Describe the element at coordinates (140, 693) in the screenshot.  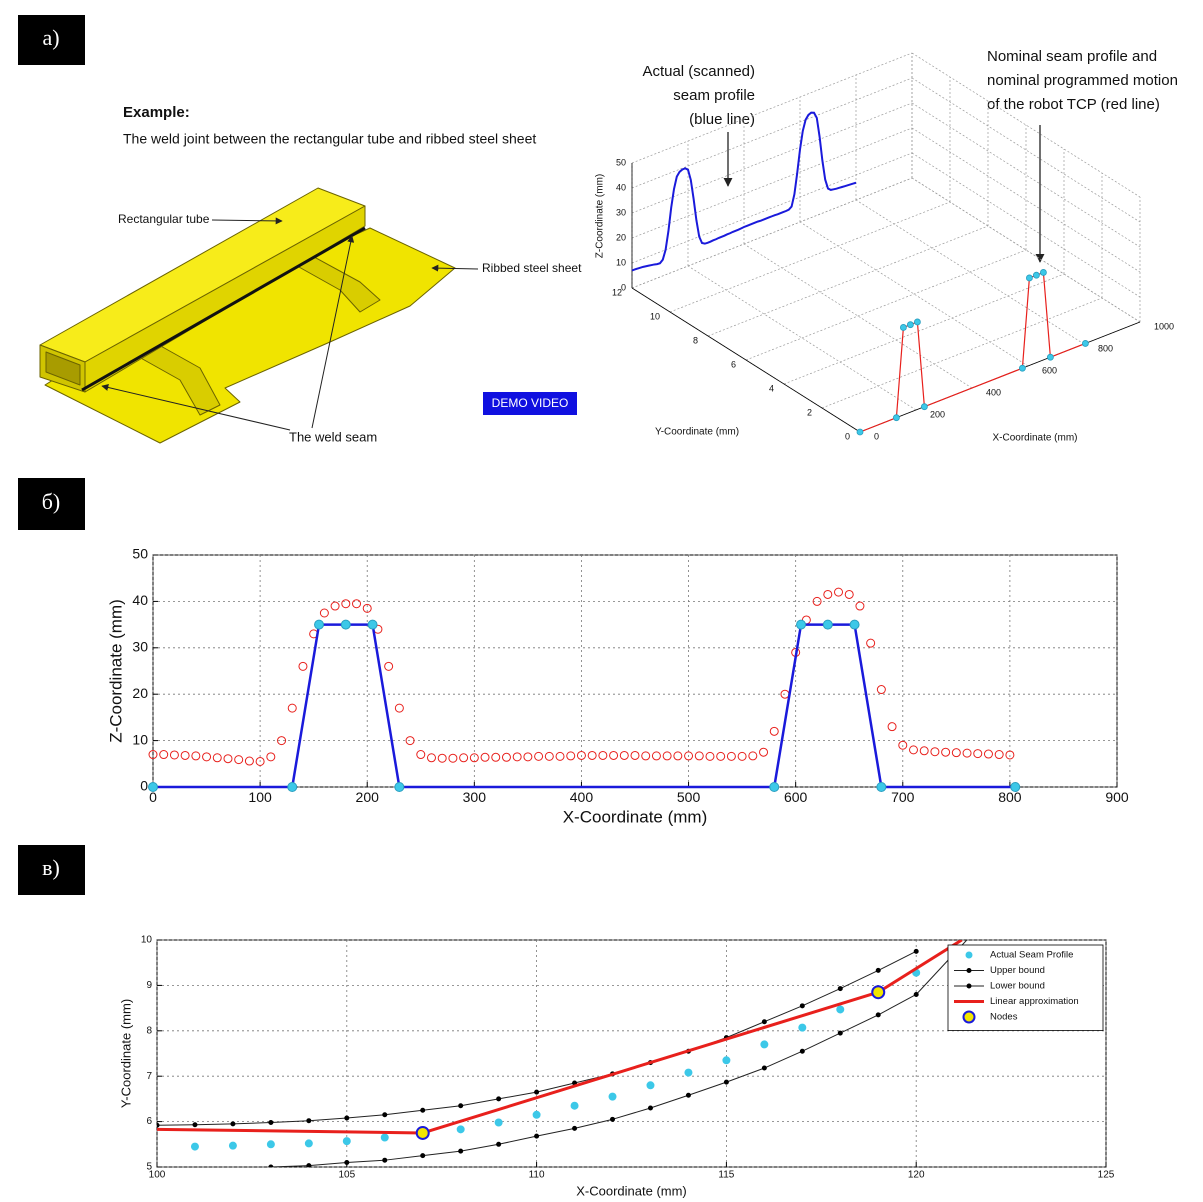
I see `y-tick-label: 20` at that location.